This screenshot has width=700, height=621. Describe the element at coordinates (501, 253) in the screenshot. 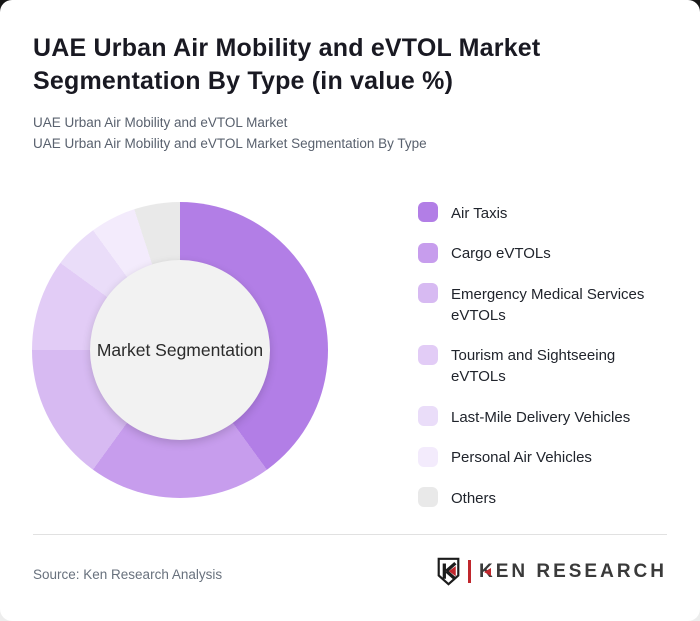

I see `legend-label: Cargo eVTOLs` at that location.